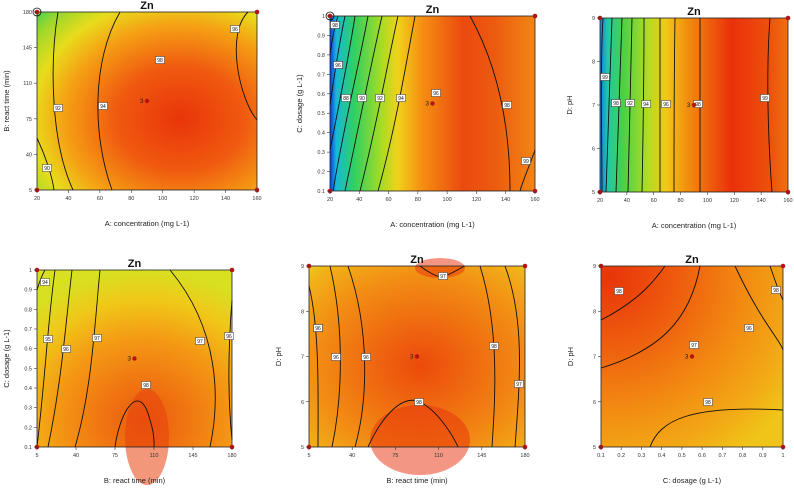  I want to click on x-tick-label: 5, so click(36, 456).